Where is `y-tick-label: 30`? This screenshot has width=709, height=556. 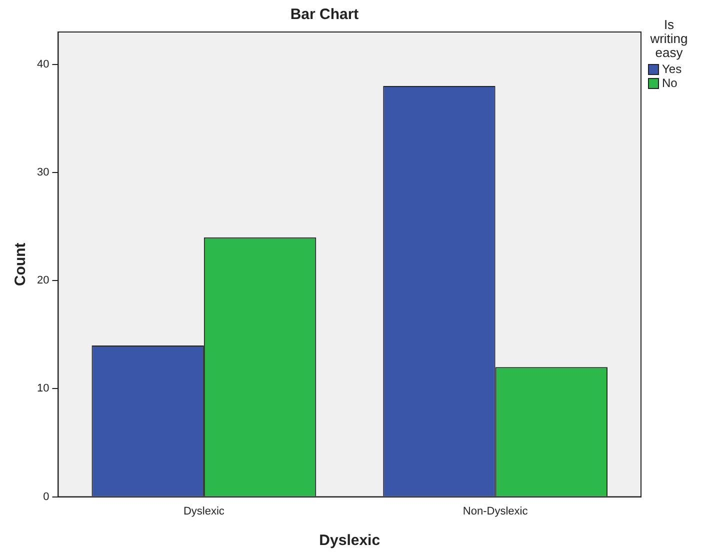 y-tick-label: 30 is located at coordinates (43, 172).